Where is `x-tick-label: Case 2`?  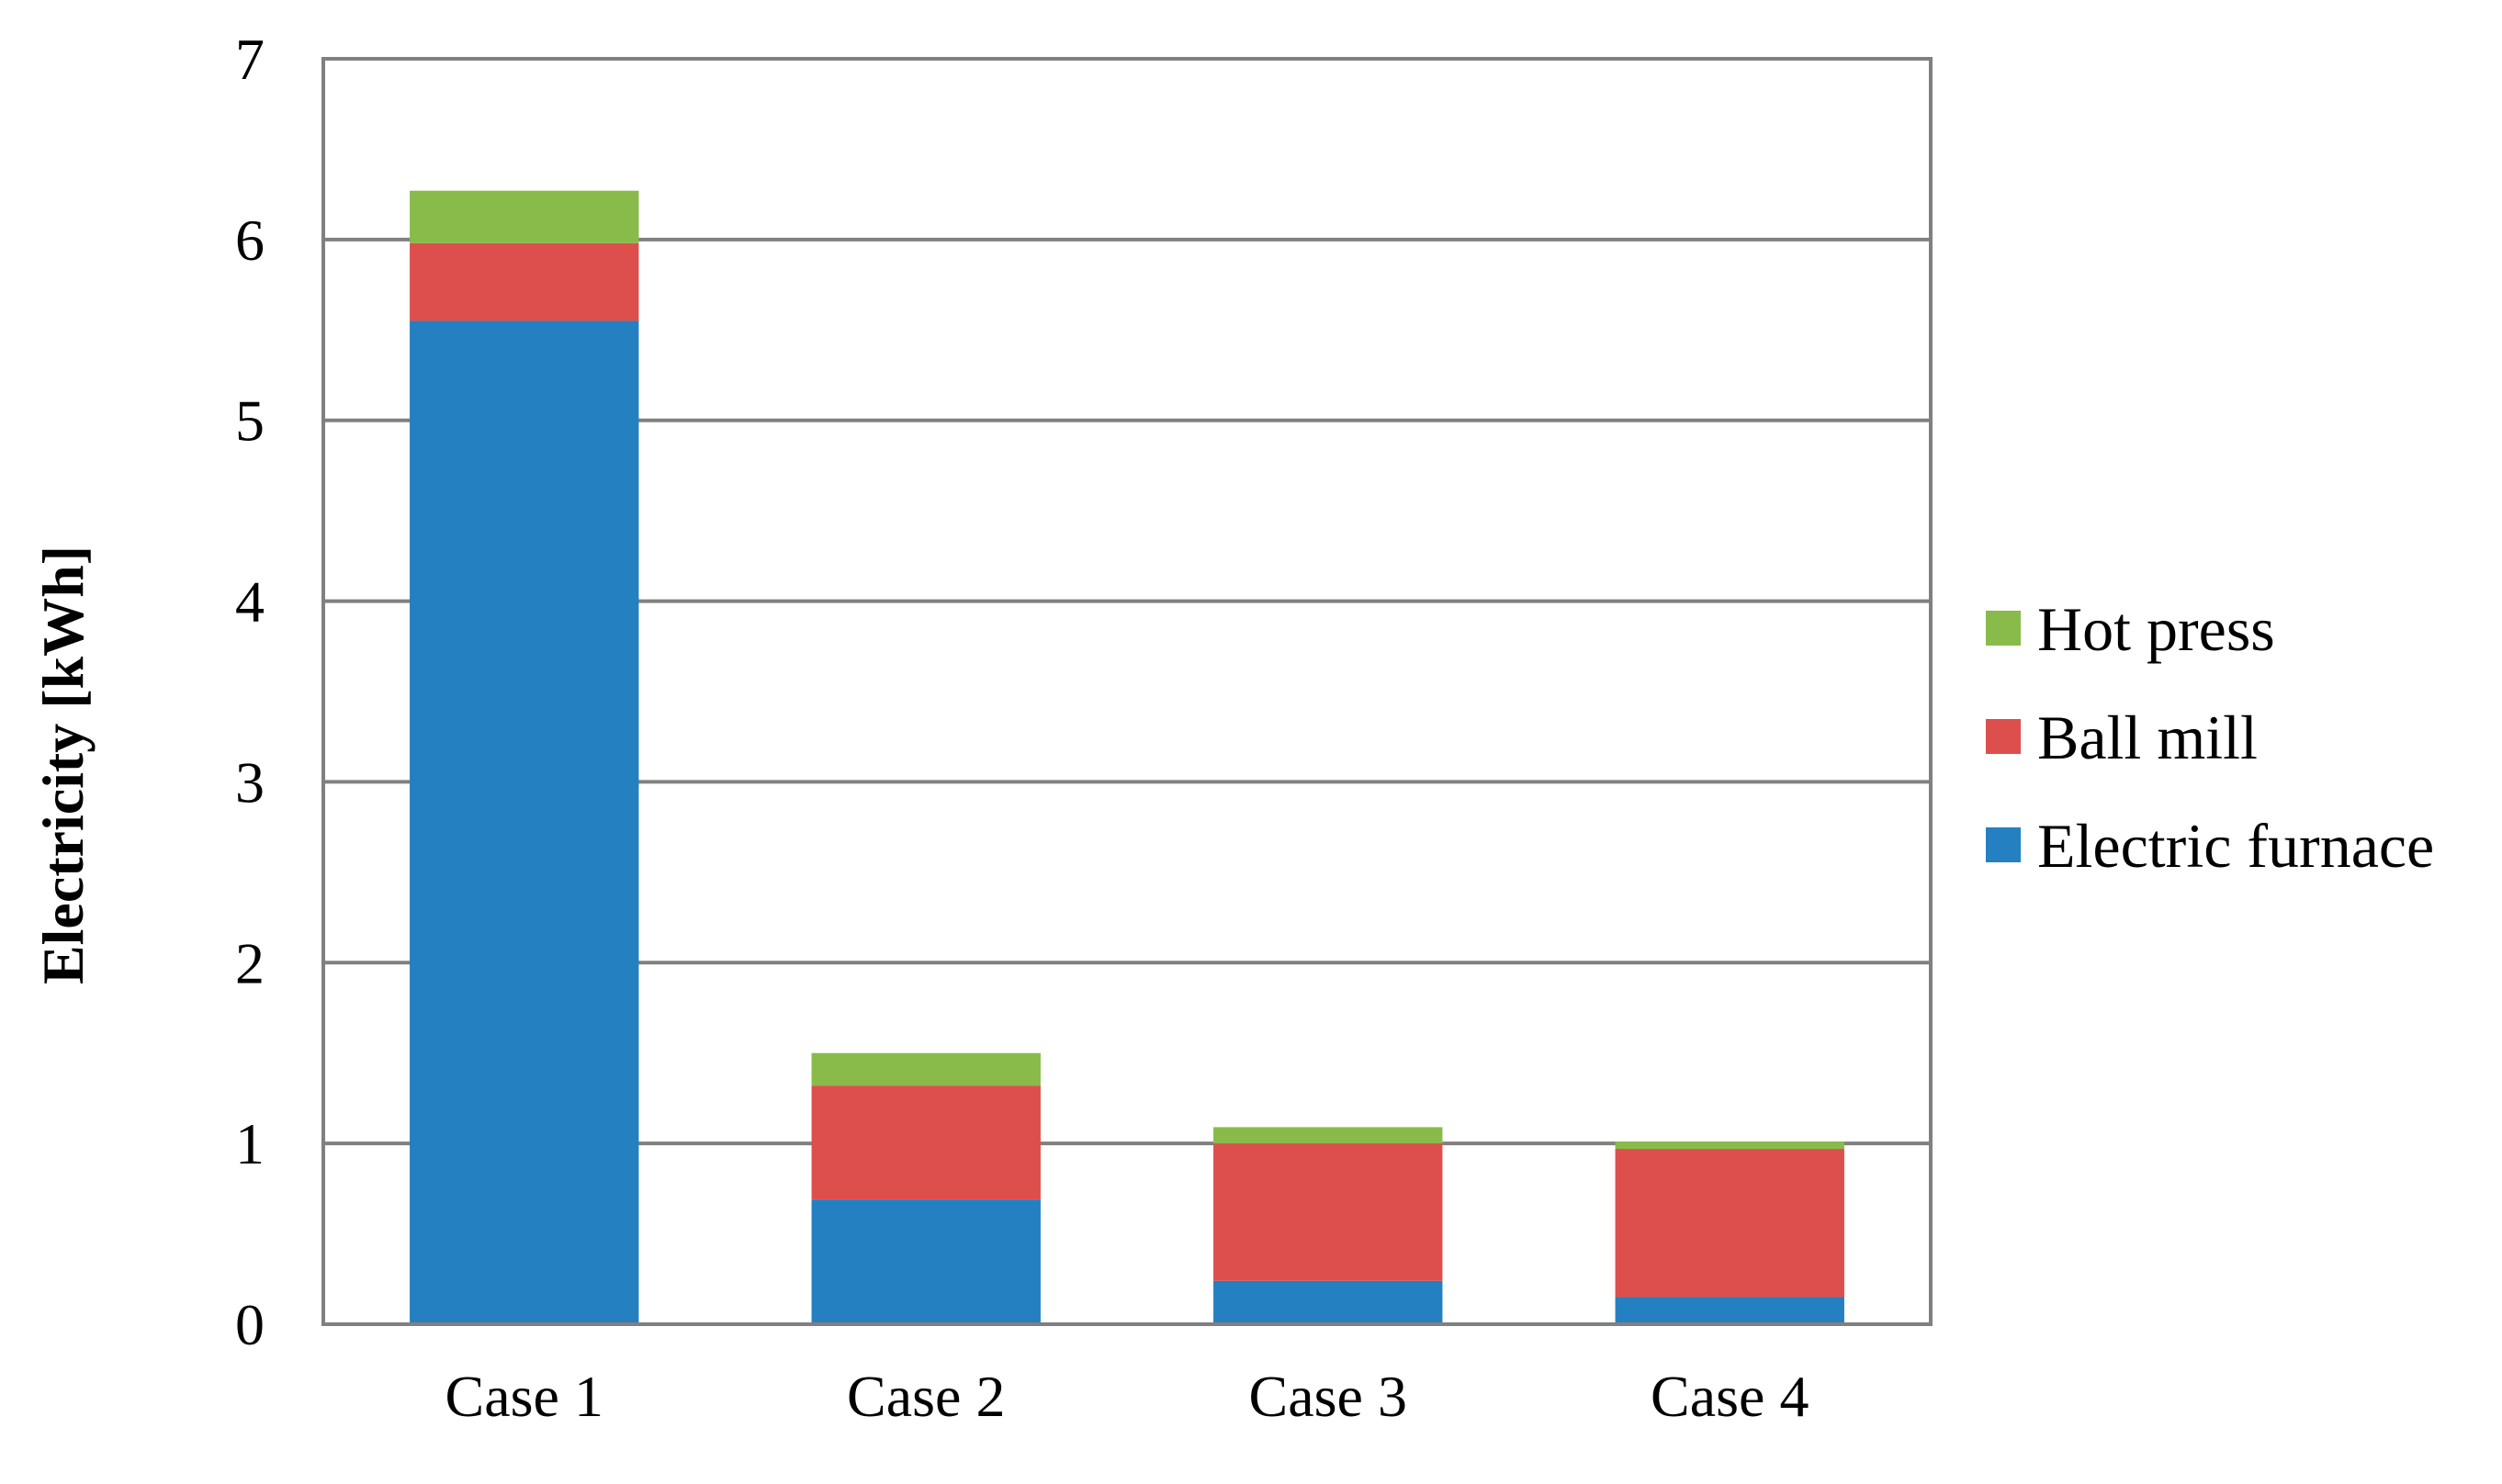
x-tick-label: Case 2 is located at coordinates (926, 1397).